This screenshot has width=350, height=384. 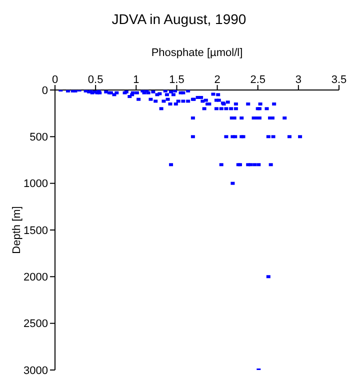 I want to click on x-tick-label: 0, so click(x=55, y=80).